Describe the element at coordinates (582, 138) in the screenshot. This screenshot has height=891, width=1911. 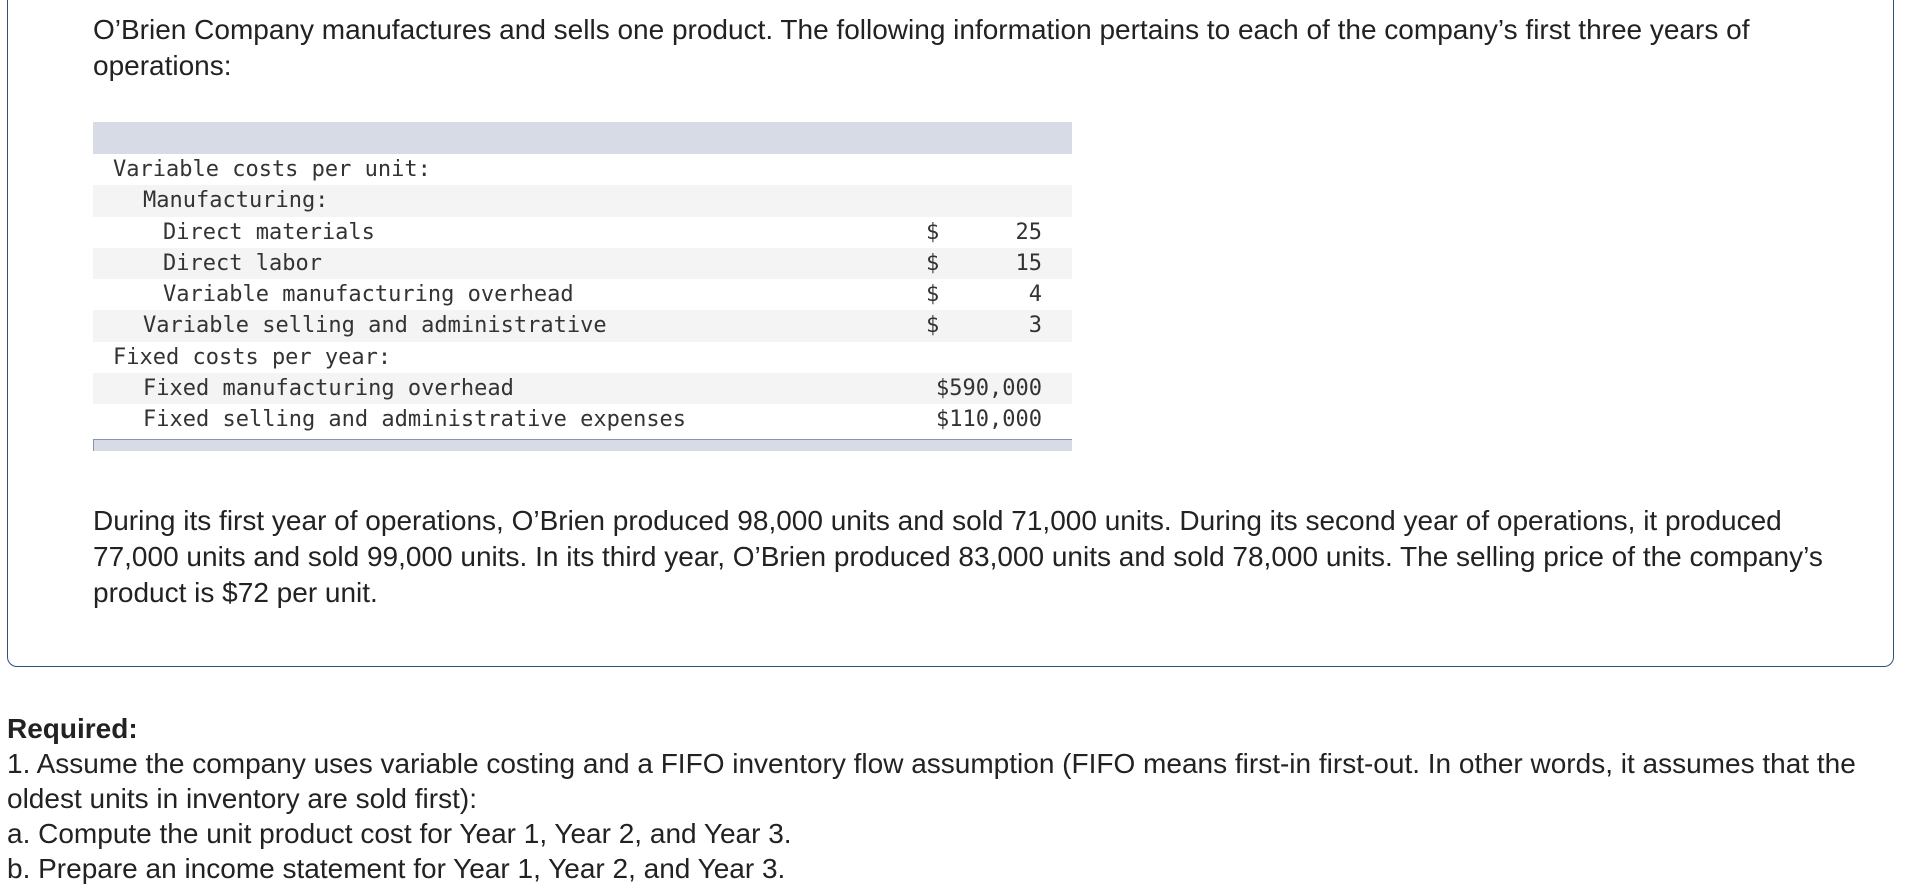
I see `table-header-bar` at that location.